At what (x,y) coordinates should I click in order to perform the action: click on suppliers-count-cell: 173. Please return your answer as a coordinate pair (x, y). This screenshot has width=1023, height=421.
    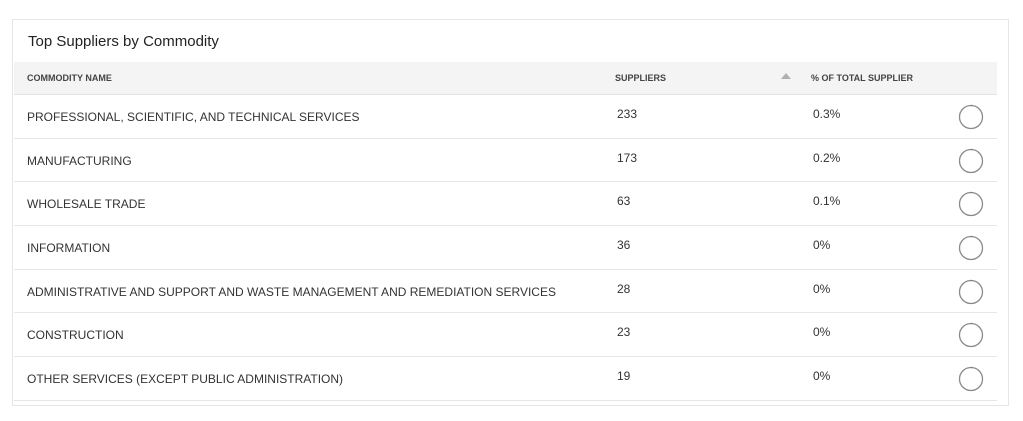
    Looking at the image, I should click on (627, 157).